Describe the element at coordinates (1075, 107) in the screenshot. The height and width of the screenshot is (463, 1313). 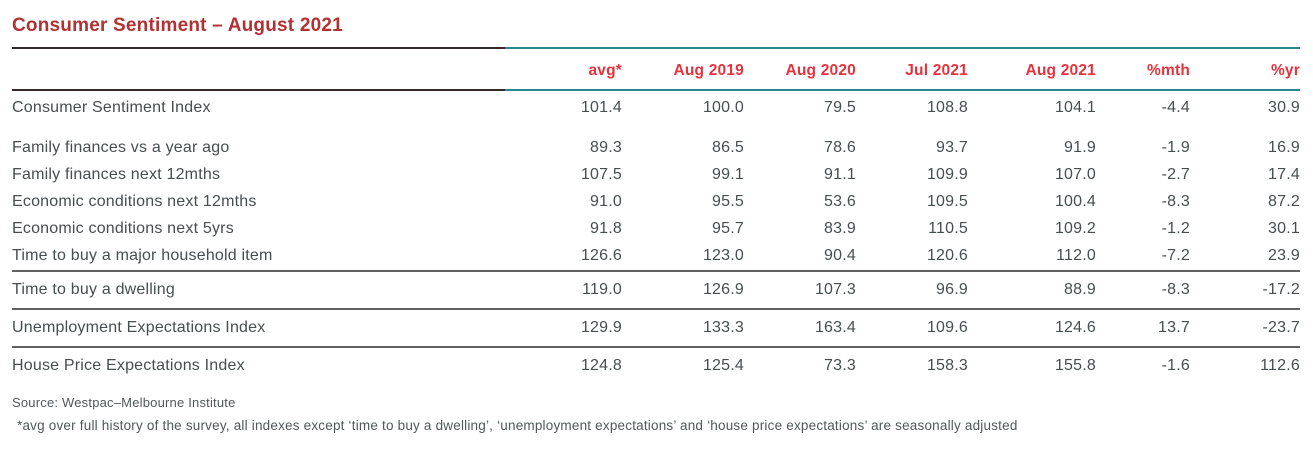
I see `cell-value: 104.1` at that location.